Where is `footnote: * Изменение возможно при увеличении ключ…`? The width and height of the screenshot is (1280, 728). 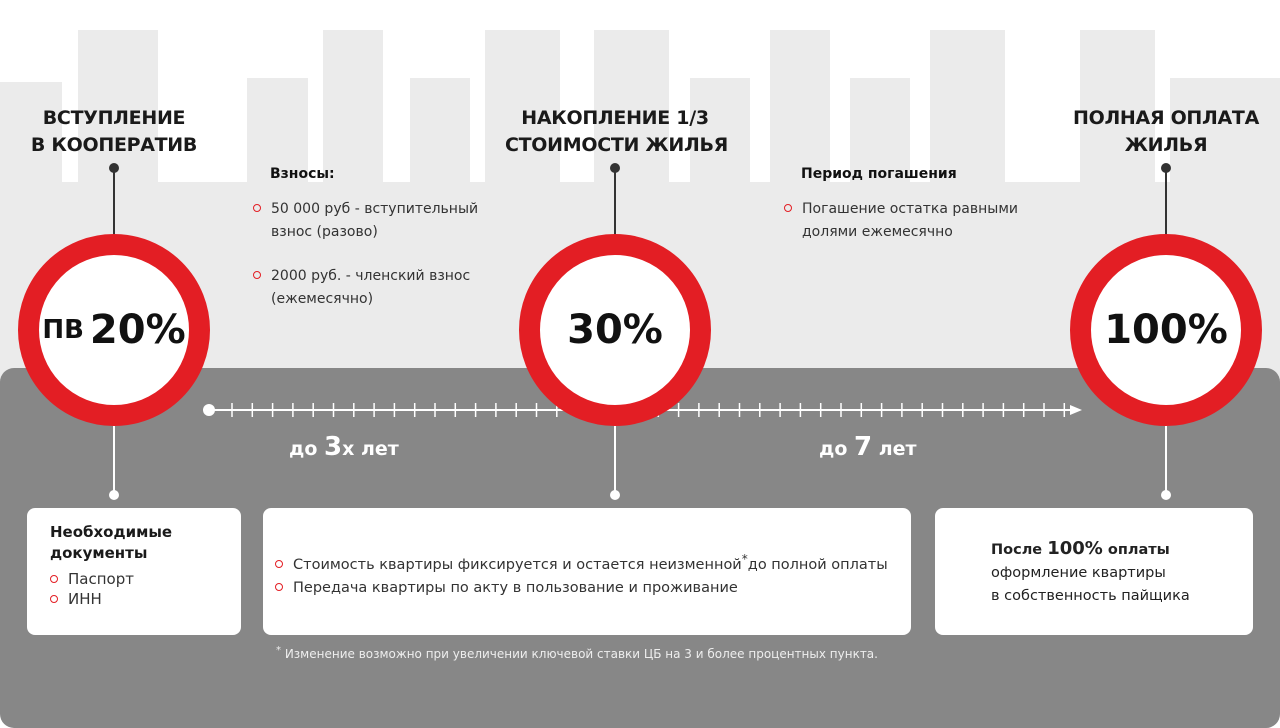
footnote: * Изменение возможно при увеличении ключ… is located at coordinates (577, 653).